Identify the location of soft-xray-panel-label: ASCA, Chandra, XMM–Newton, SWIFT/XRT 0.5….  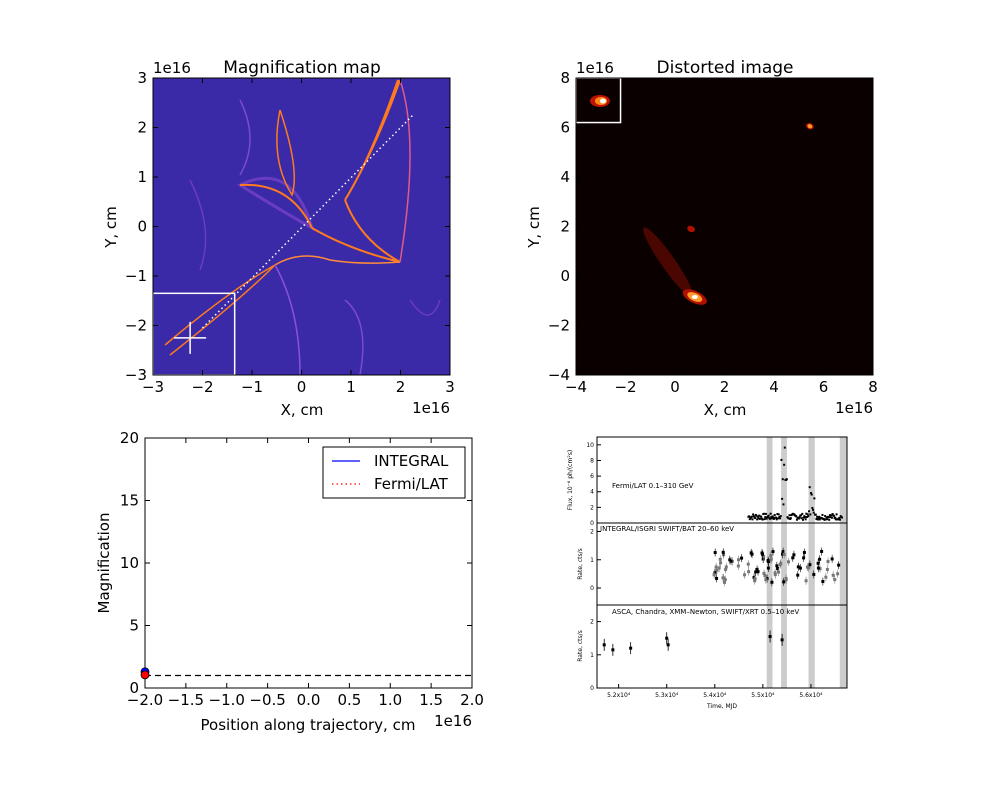
(706, 612).